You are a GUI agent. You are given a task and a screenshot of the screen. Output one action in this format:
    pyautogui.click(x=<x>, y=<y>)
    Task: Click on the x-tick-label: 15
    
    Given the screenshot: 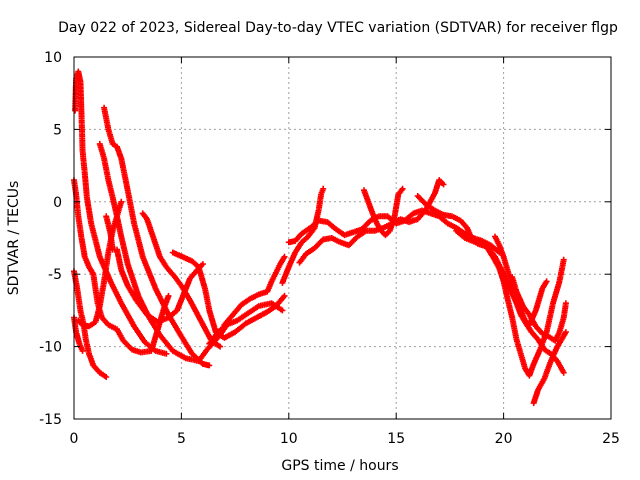 What is the action you would take?
    pyautogui.click(x=396, y=439)
    